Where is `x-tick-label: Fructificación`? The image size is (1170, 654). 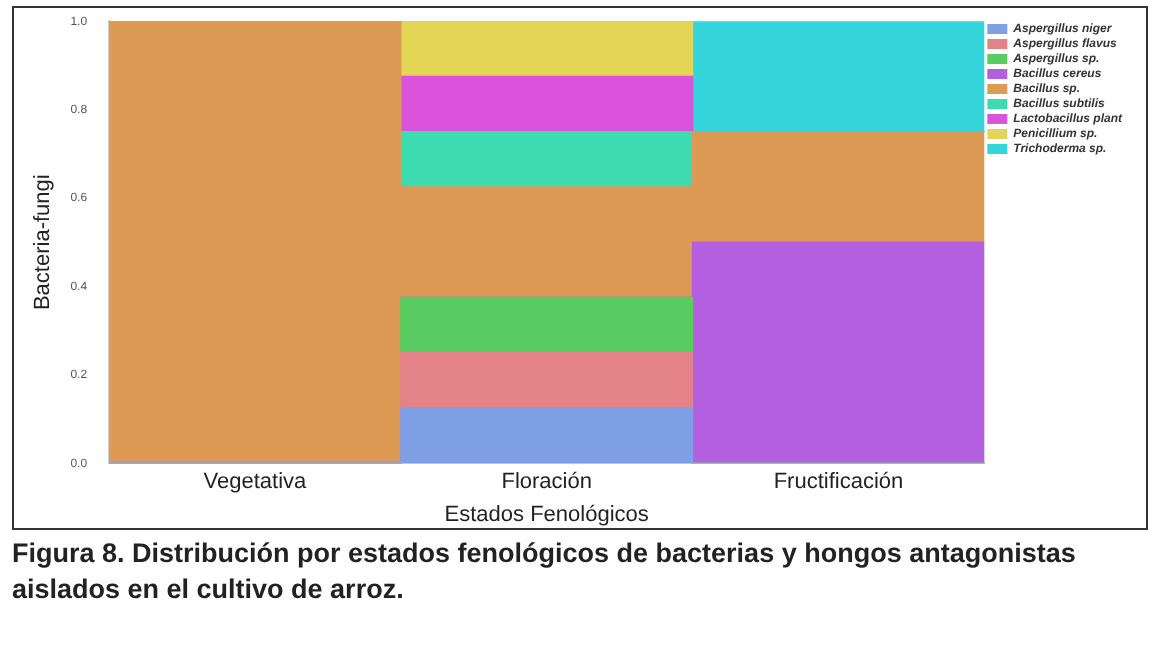
x-tick-label: Fructificación is located at coordinates (838, 482).